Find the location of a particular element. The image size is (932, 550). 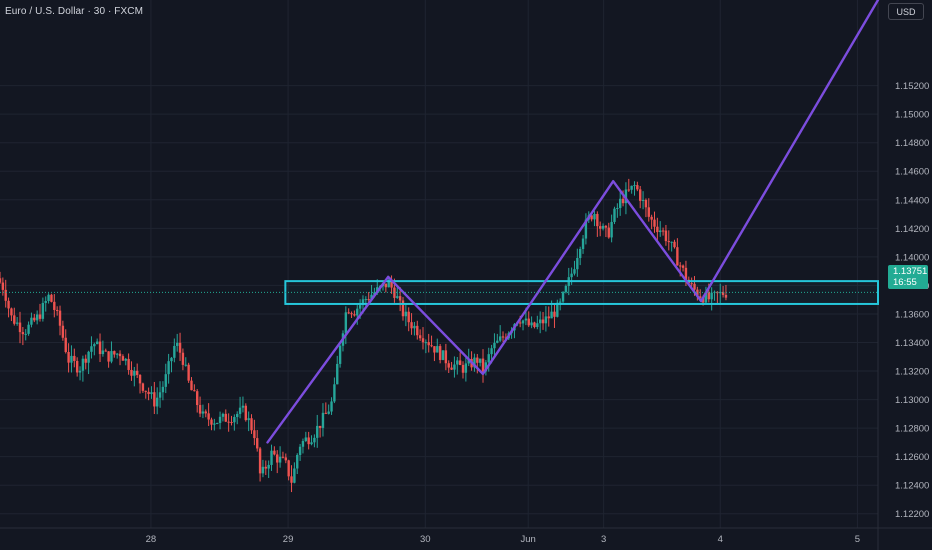

price-tick-label: 1.13000 is located at coordinates (912, 400).